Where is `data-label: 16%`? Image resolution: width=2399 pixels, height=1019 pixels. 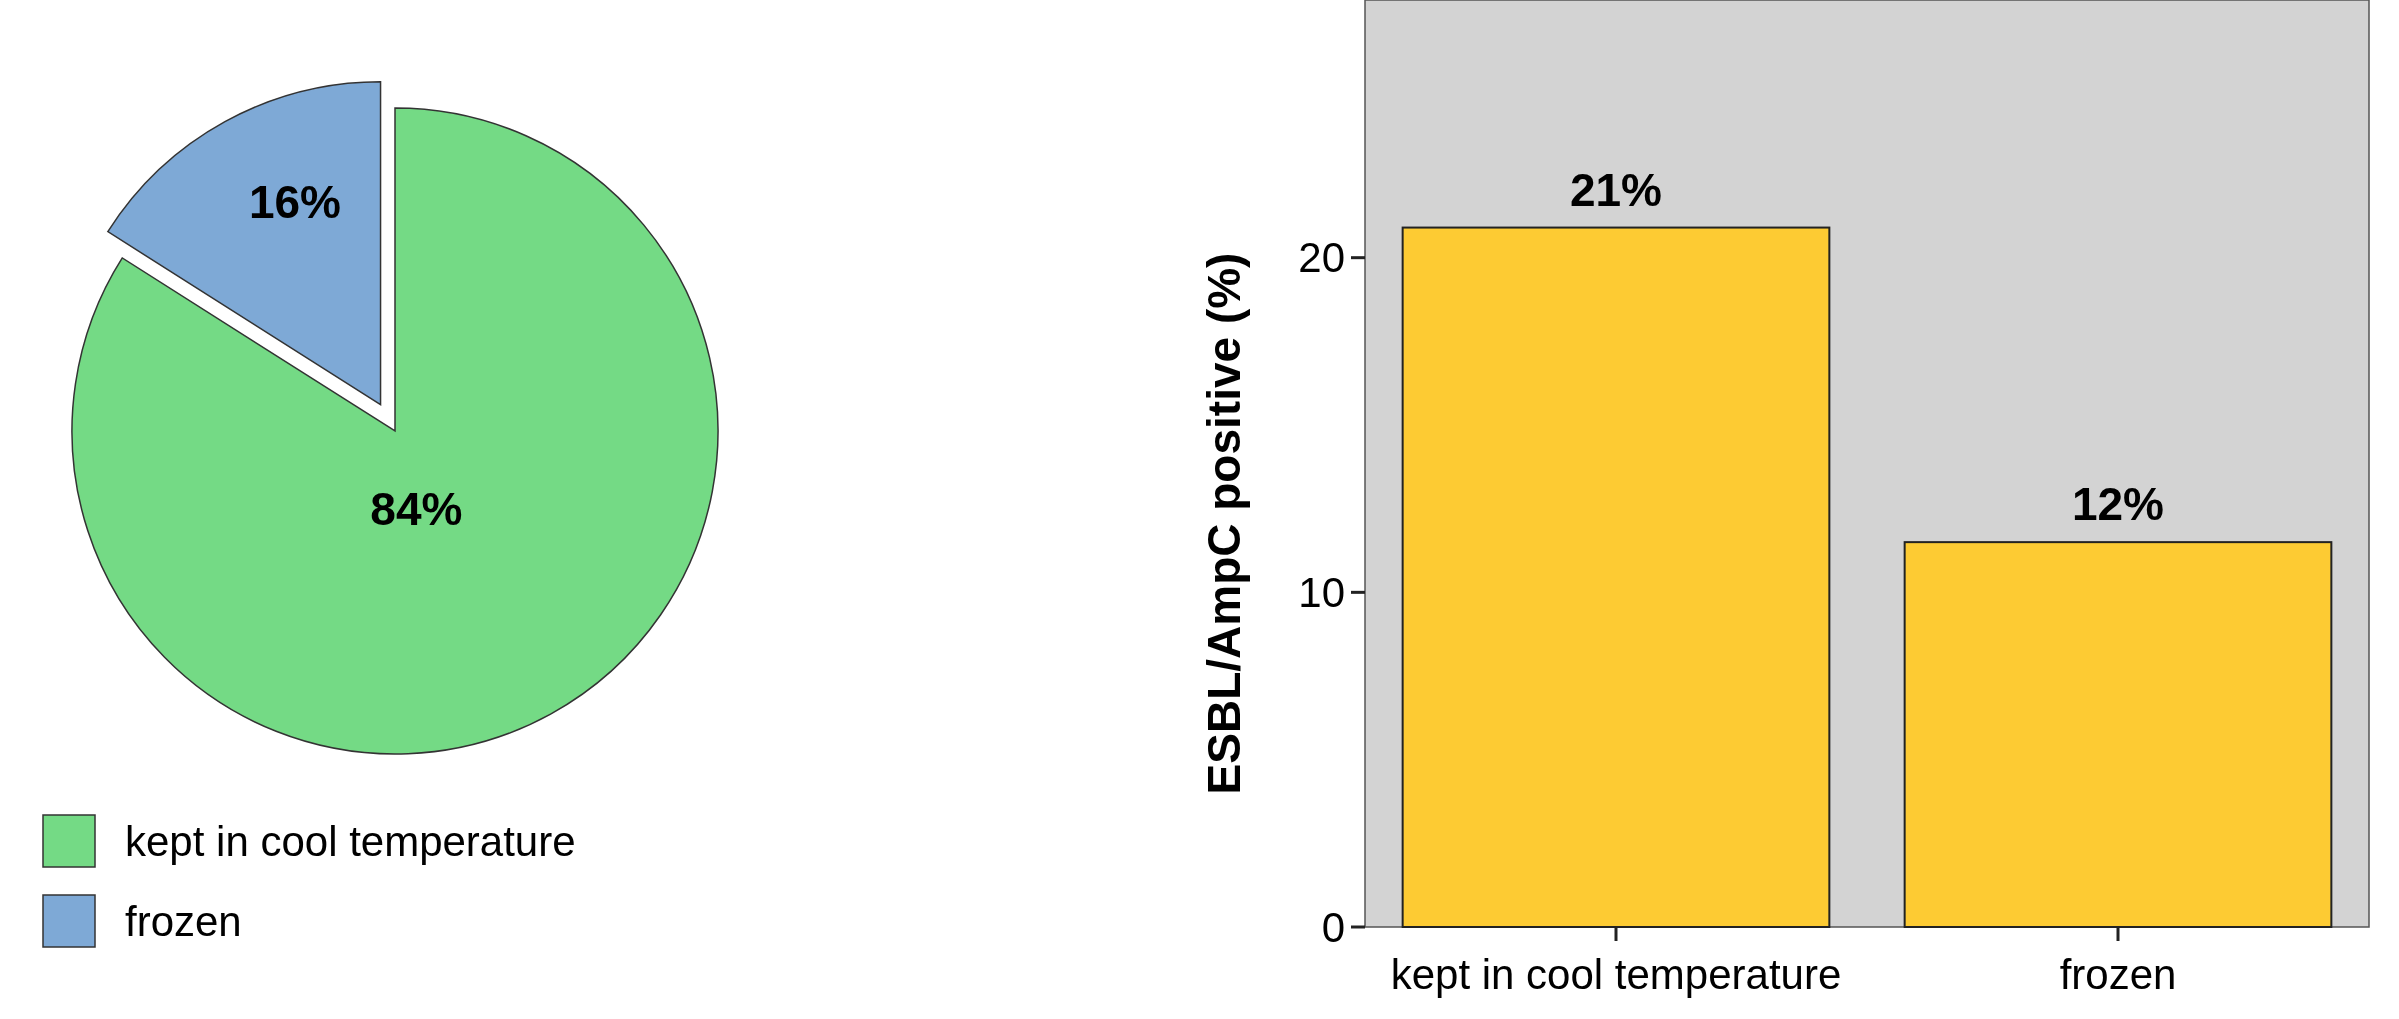
data-label: 16% is located at coordinates (294, 202).